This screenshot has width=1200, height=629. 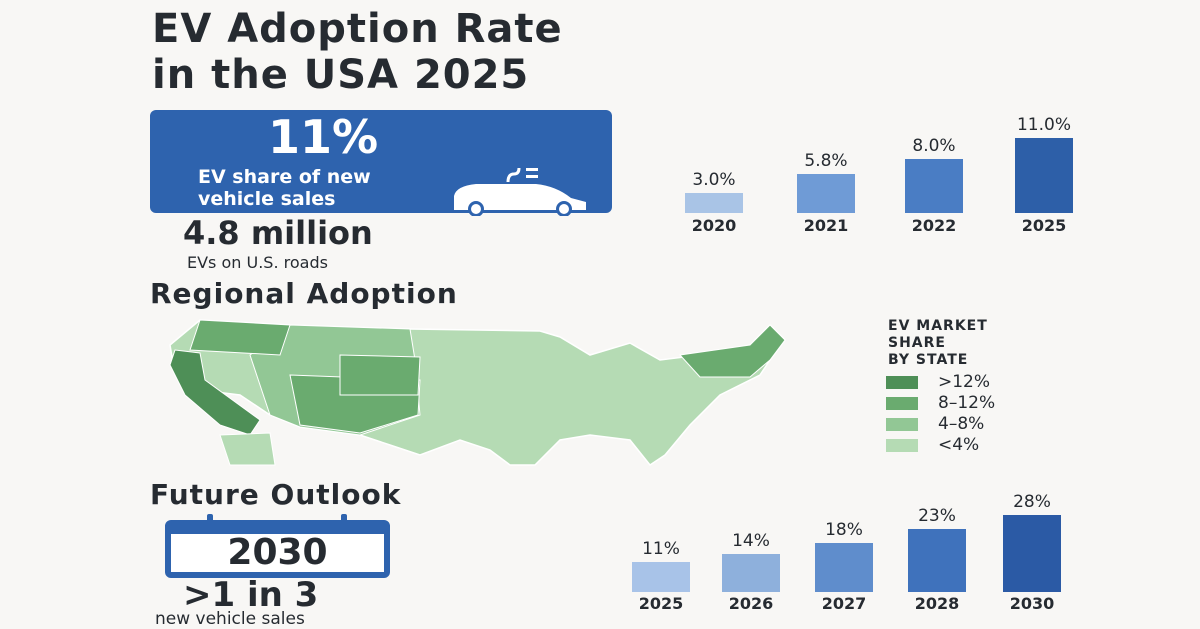 I want to click on us-map, so click(x=477, y=393).